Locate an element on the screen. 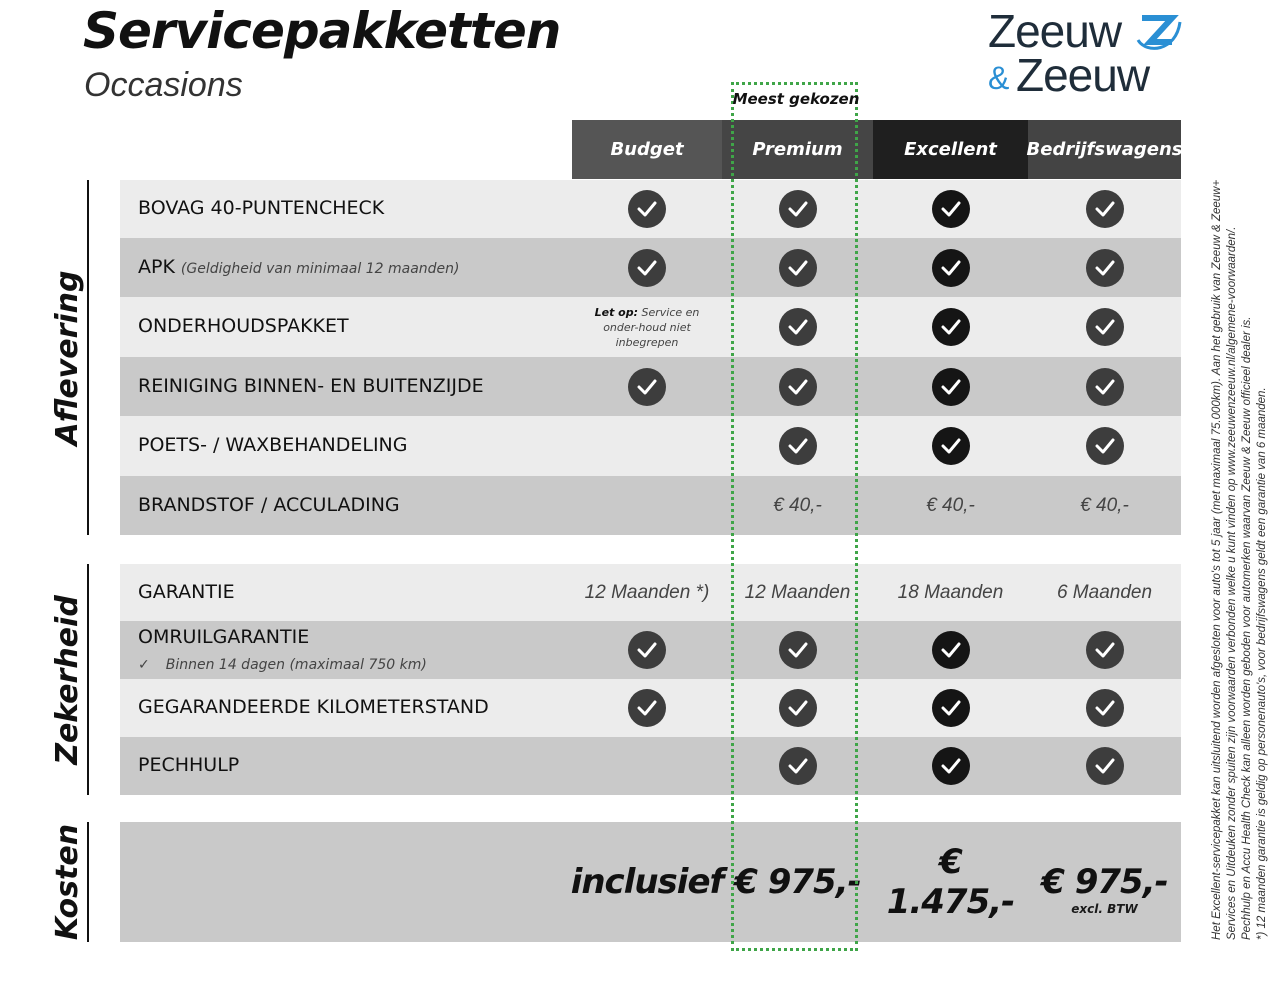  cell-excellent: 18 Maanden is located at coordinates (950, 592).